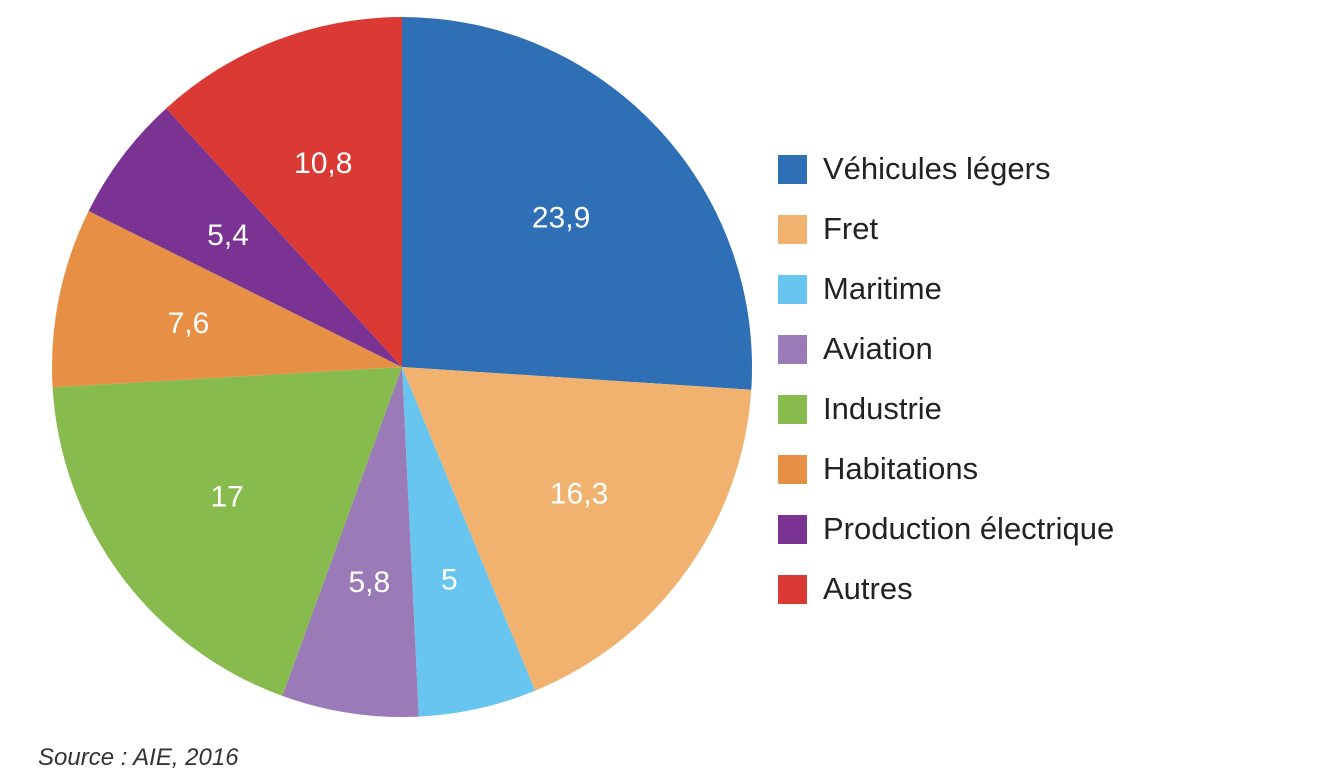 Image resolution: width=1338 pixels, height=784 pixels. Describe the element at coordinates (946, 409) in the screenshot. I see `legend-item-industrie: Industrie` at that location.